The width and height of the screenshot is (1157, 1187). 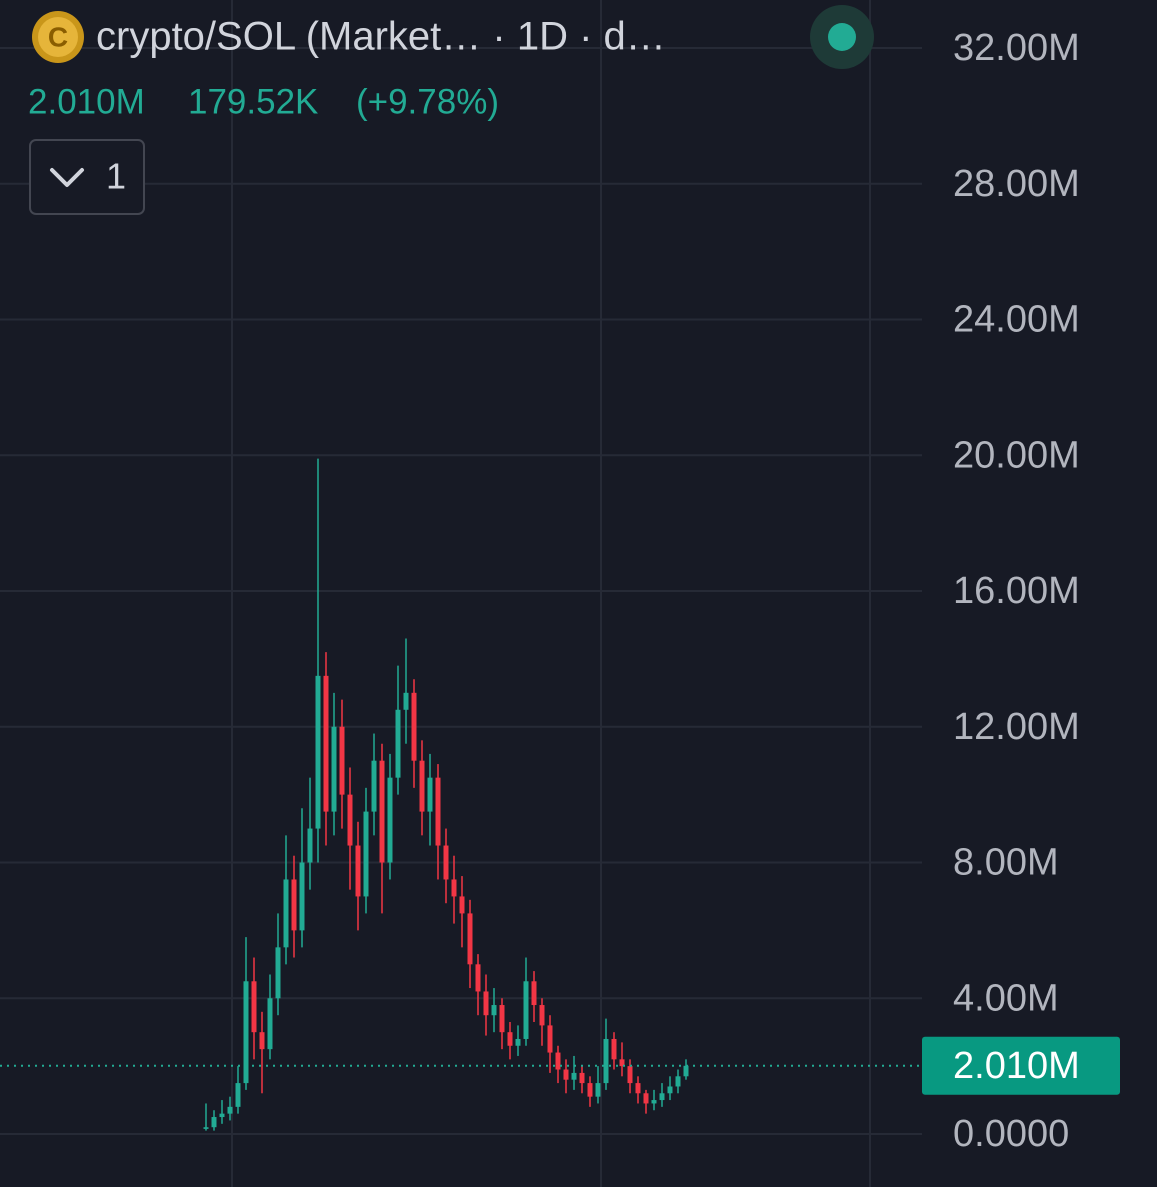 What do you see at coordinates (1016, 727) in the screenshot?
I see `y-tick-label: 12.00M` at bounding box center [1016, 727].